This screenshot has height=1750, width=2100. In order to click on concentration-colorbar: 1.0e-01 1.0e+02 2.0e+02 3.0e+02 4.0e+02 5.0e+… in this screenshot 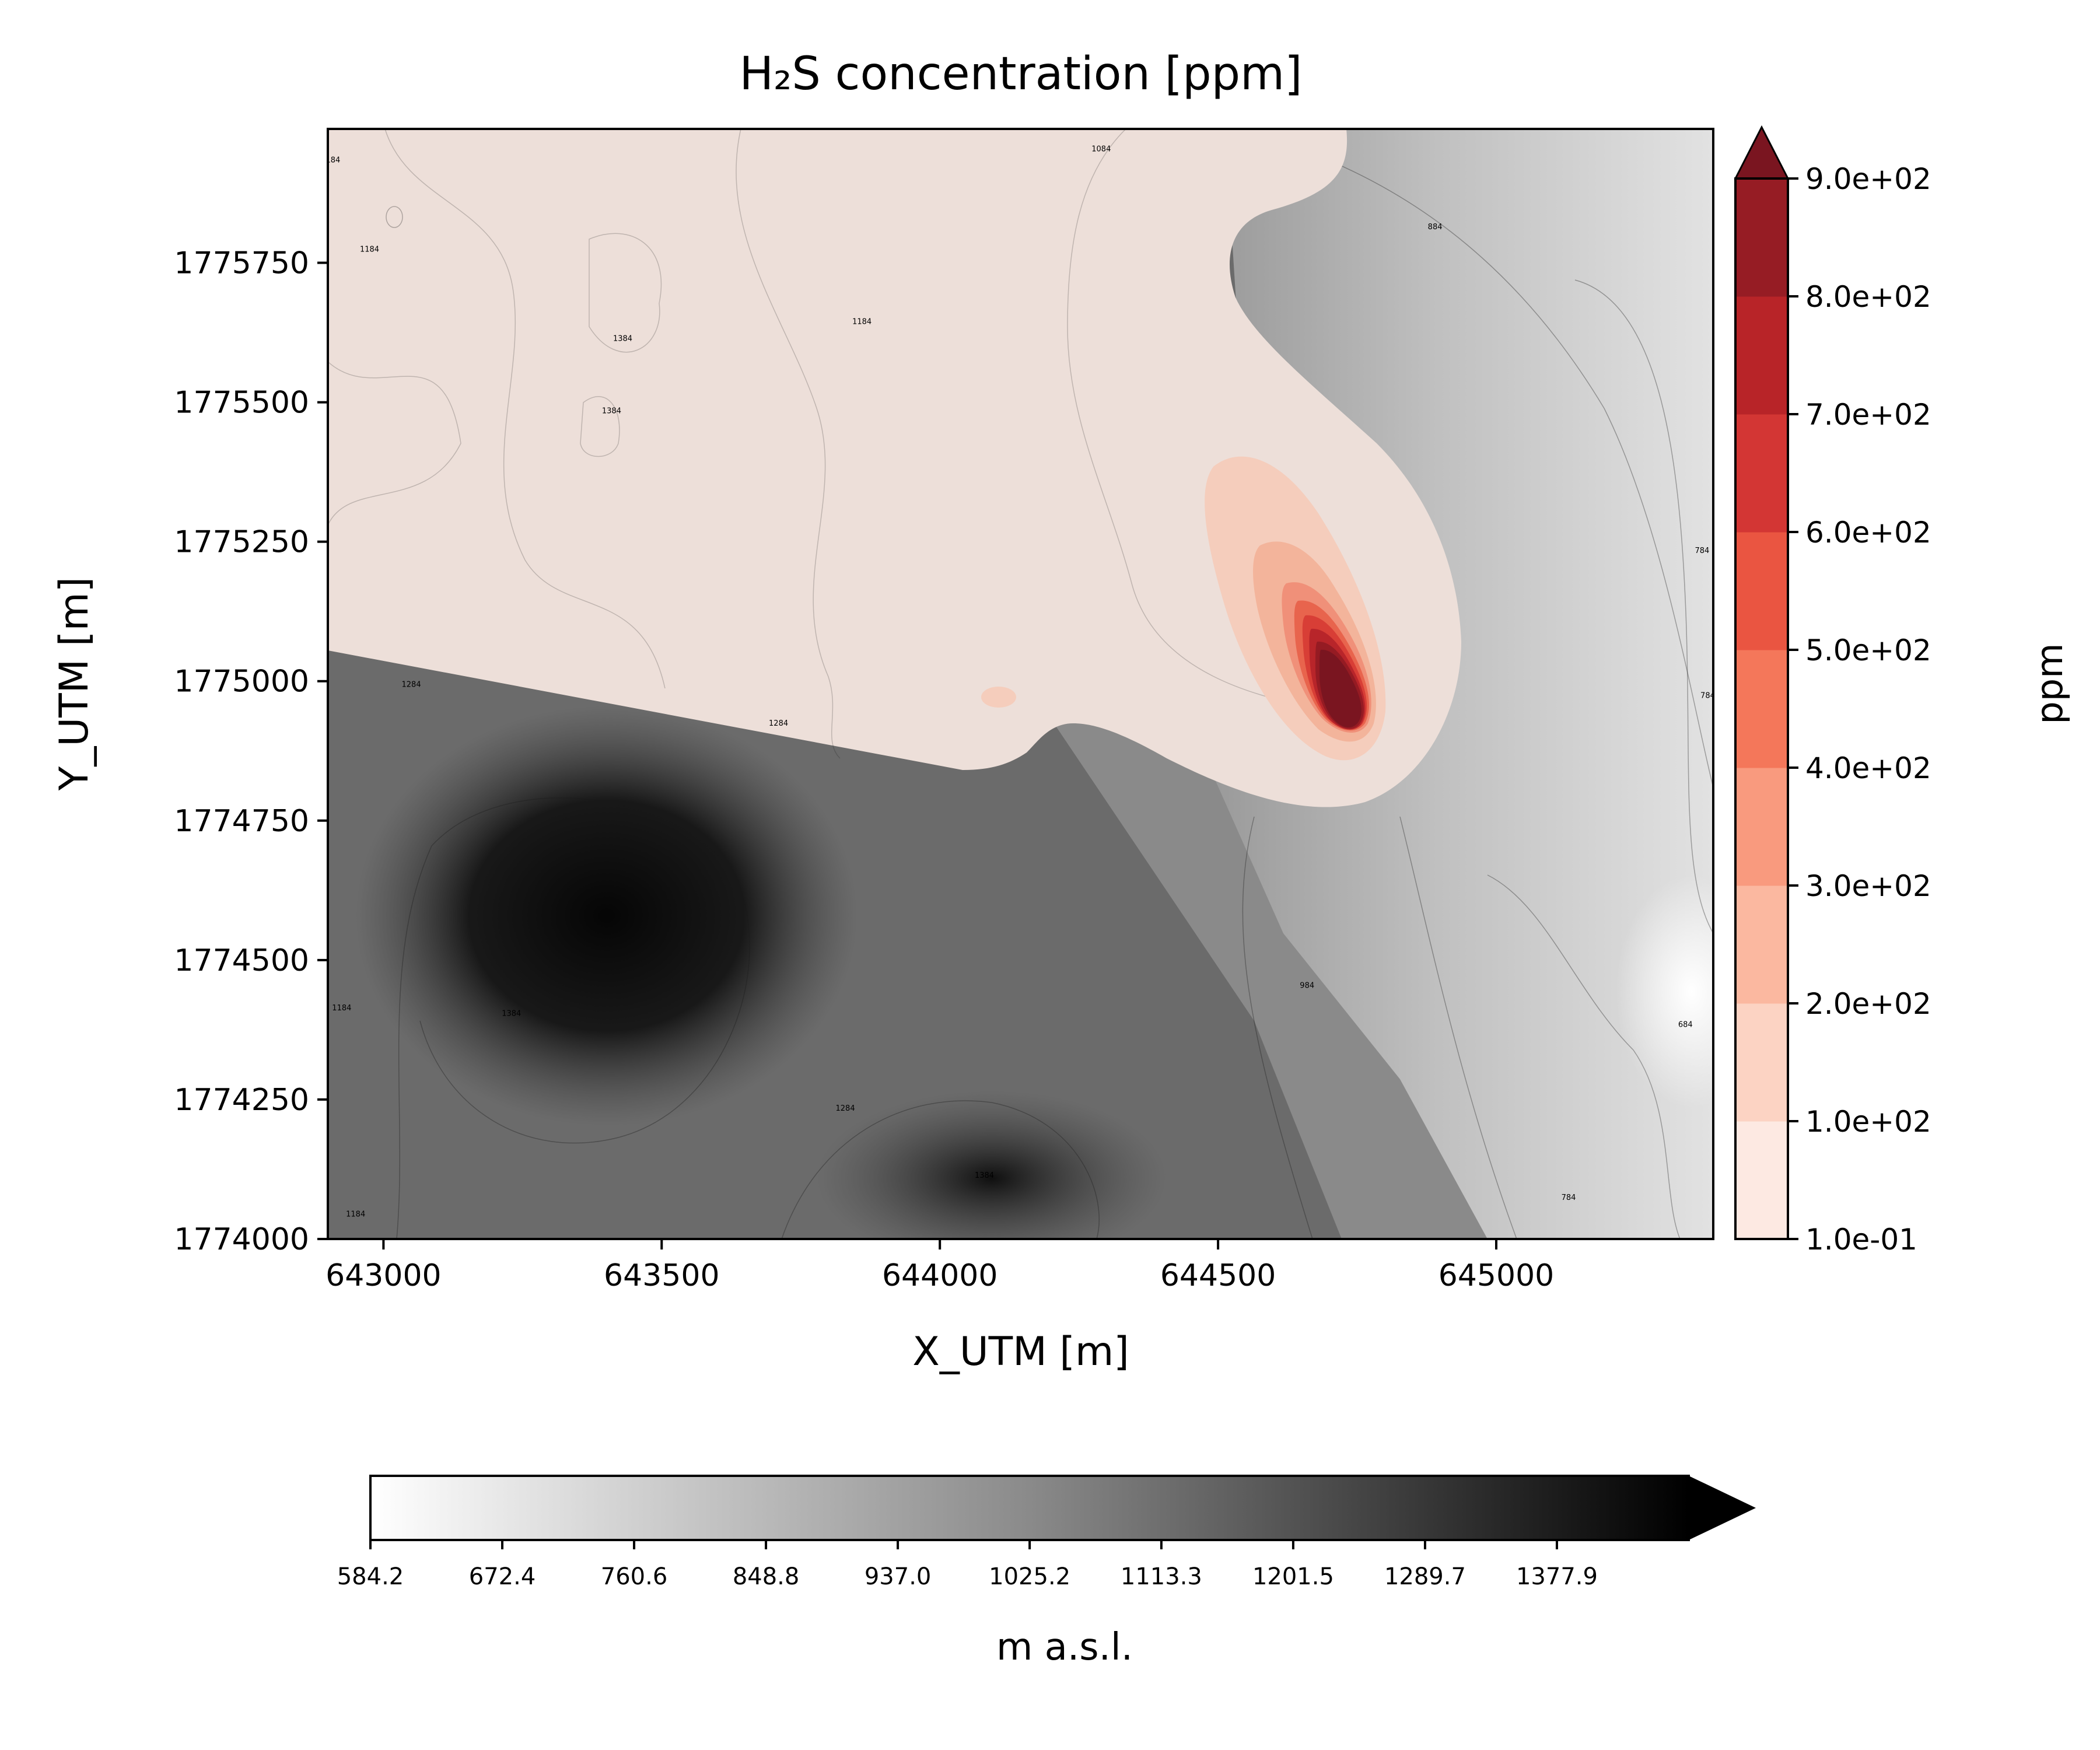, I will do `click(1832, 690)`.